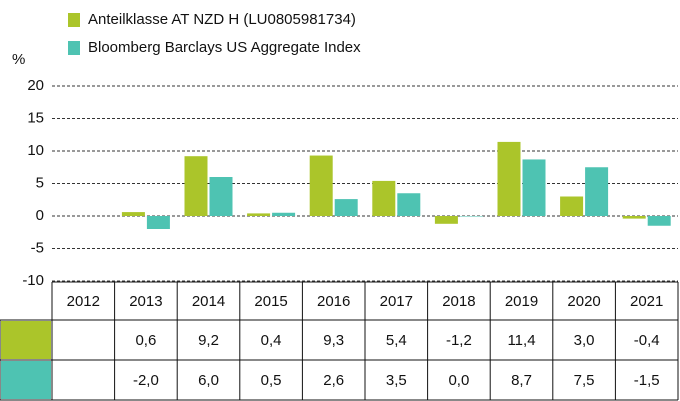 The height and width of the screenshot is (401, 680). I want to click on table-value: 3,0, so click(584, 340).